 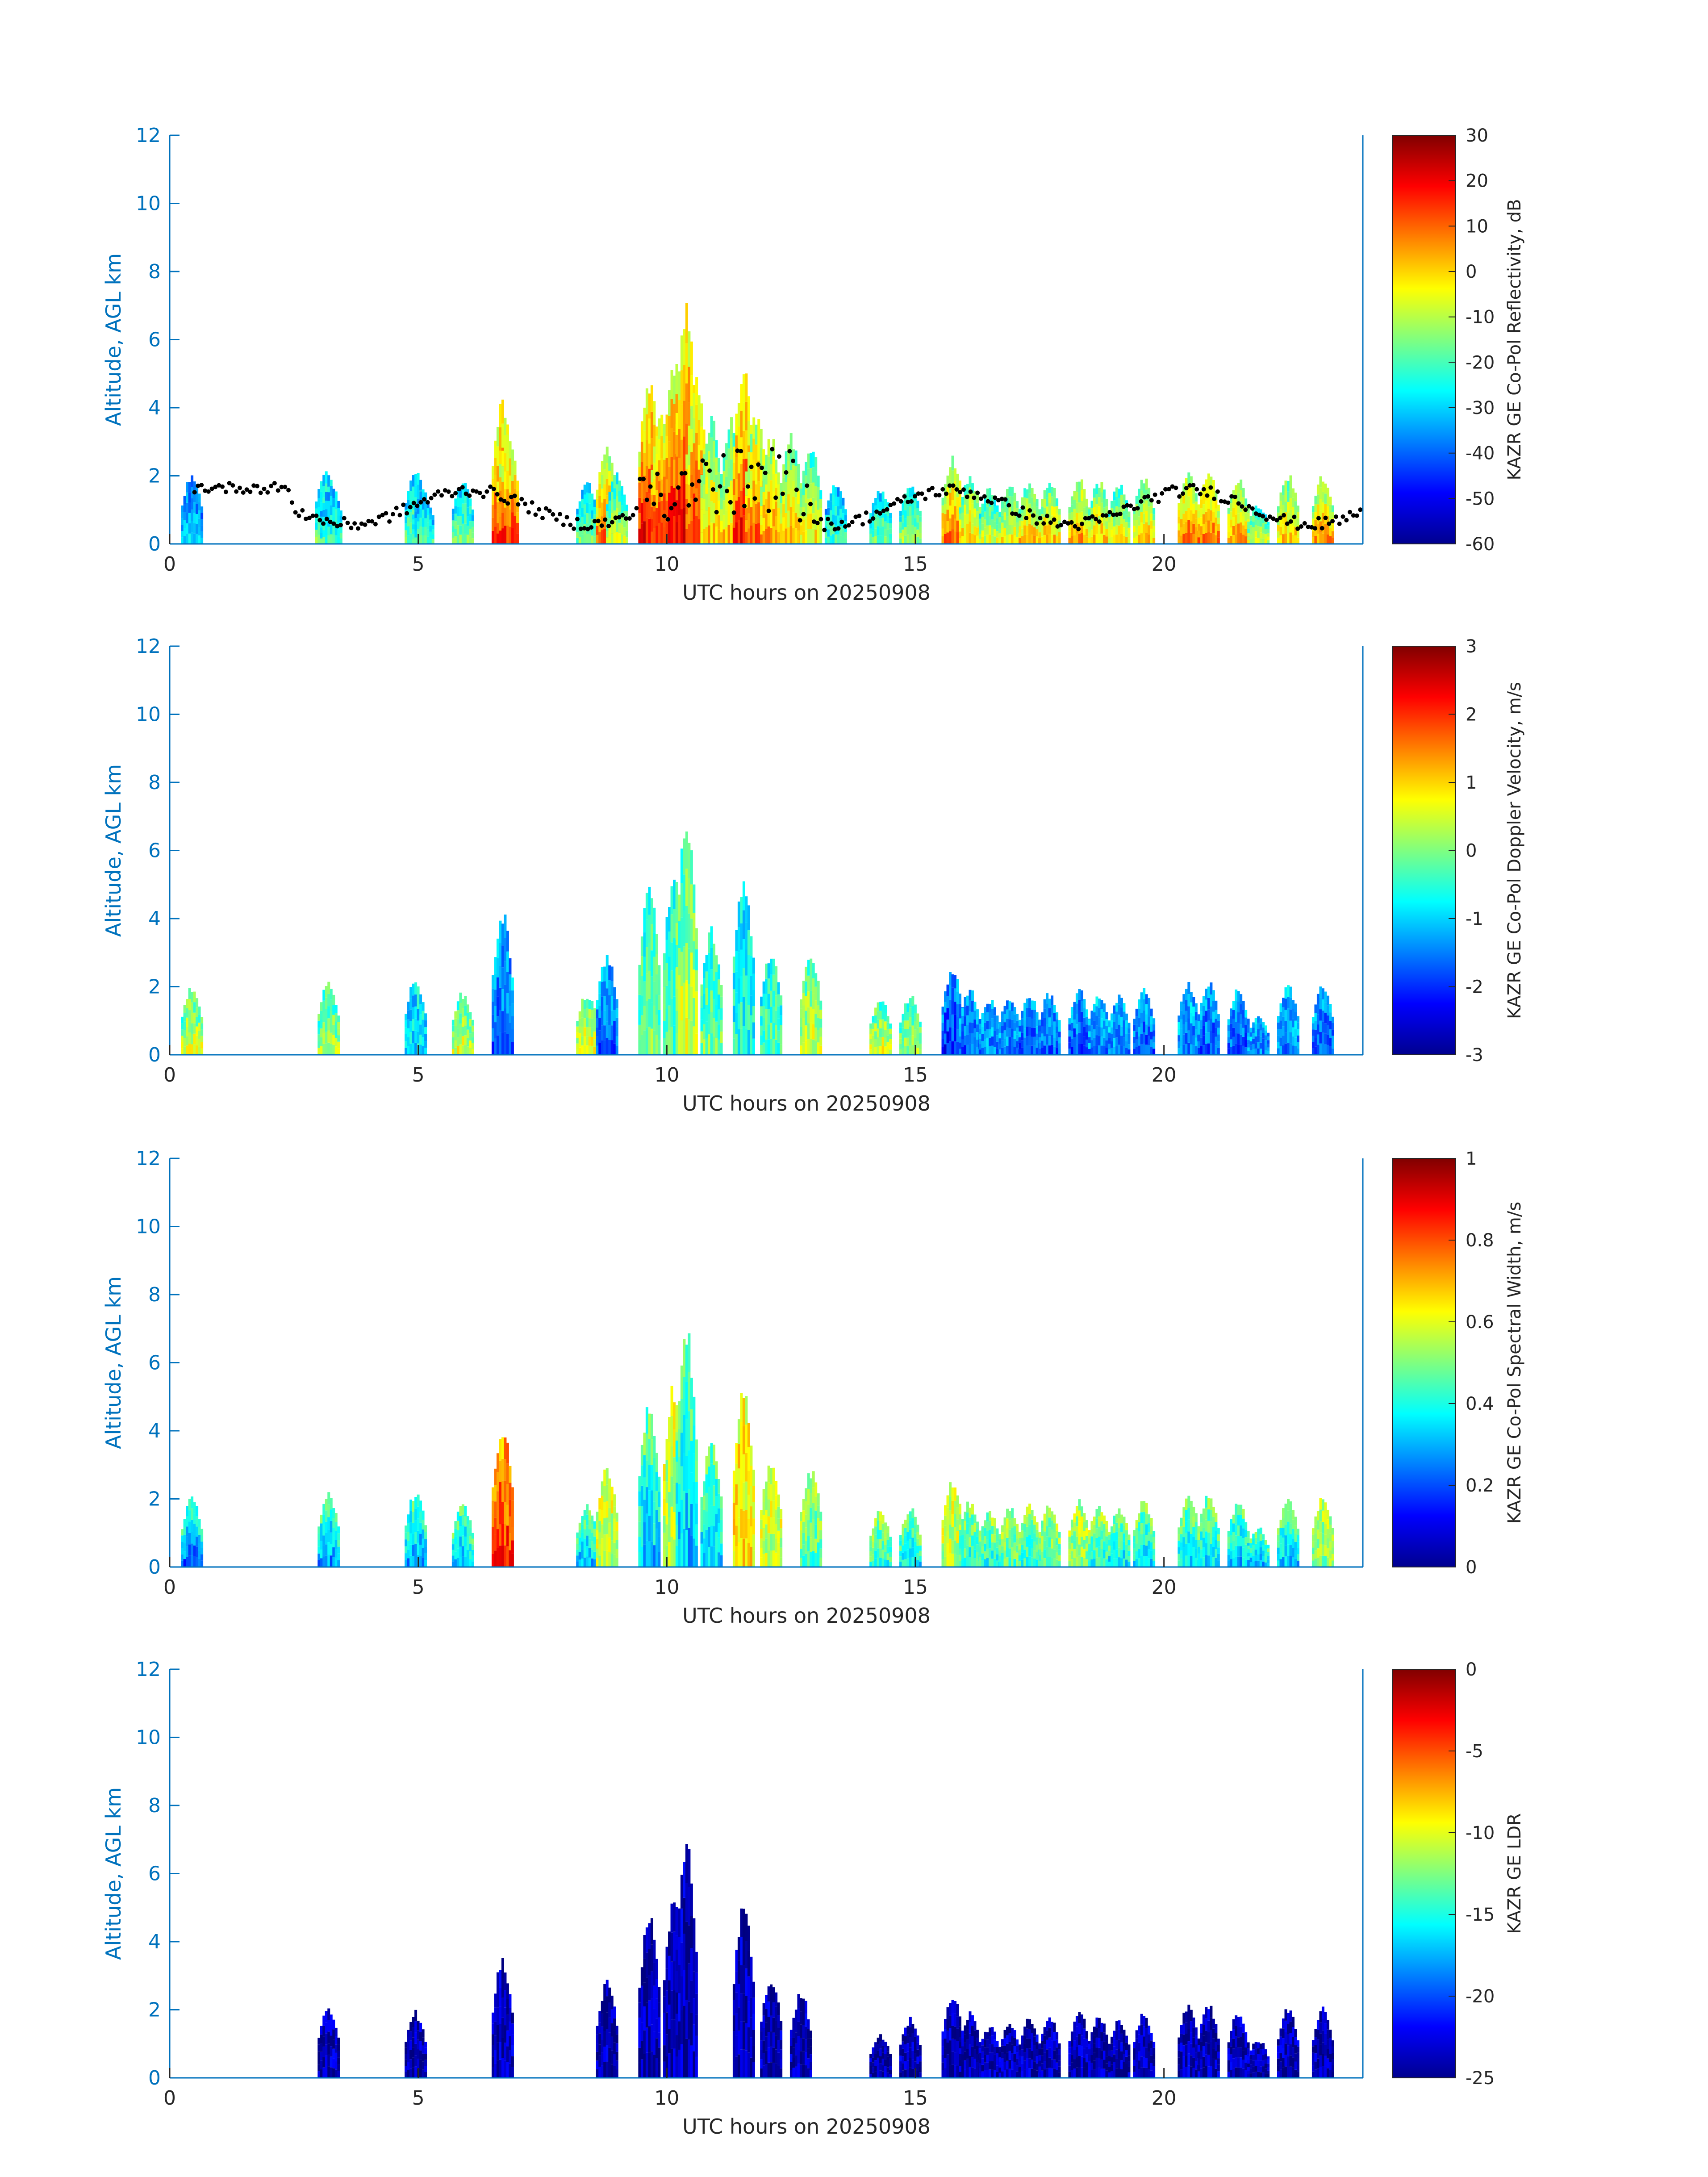 I want to click on y-tick-label: 6, so click(x=154, y=851).